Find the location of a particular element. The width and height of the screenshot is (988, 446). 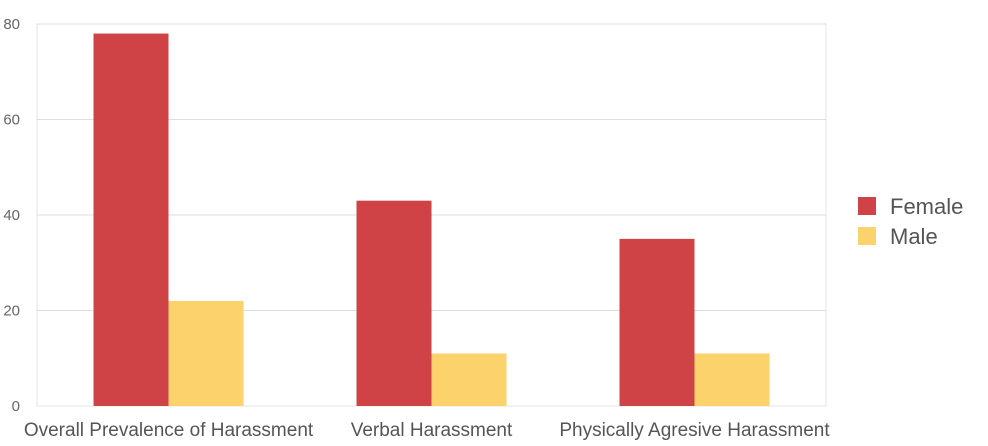

legend-swatch-female is located at coordinates (867, 206).